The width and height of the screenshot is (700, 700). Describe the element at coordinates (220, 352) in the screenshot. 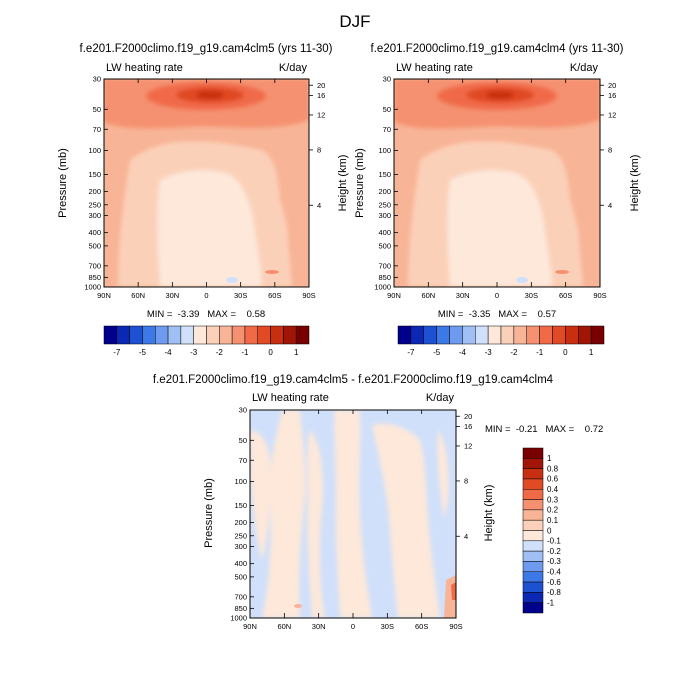

I see `colorbar-label: -2` at that location.